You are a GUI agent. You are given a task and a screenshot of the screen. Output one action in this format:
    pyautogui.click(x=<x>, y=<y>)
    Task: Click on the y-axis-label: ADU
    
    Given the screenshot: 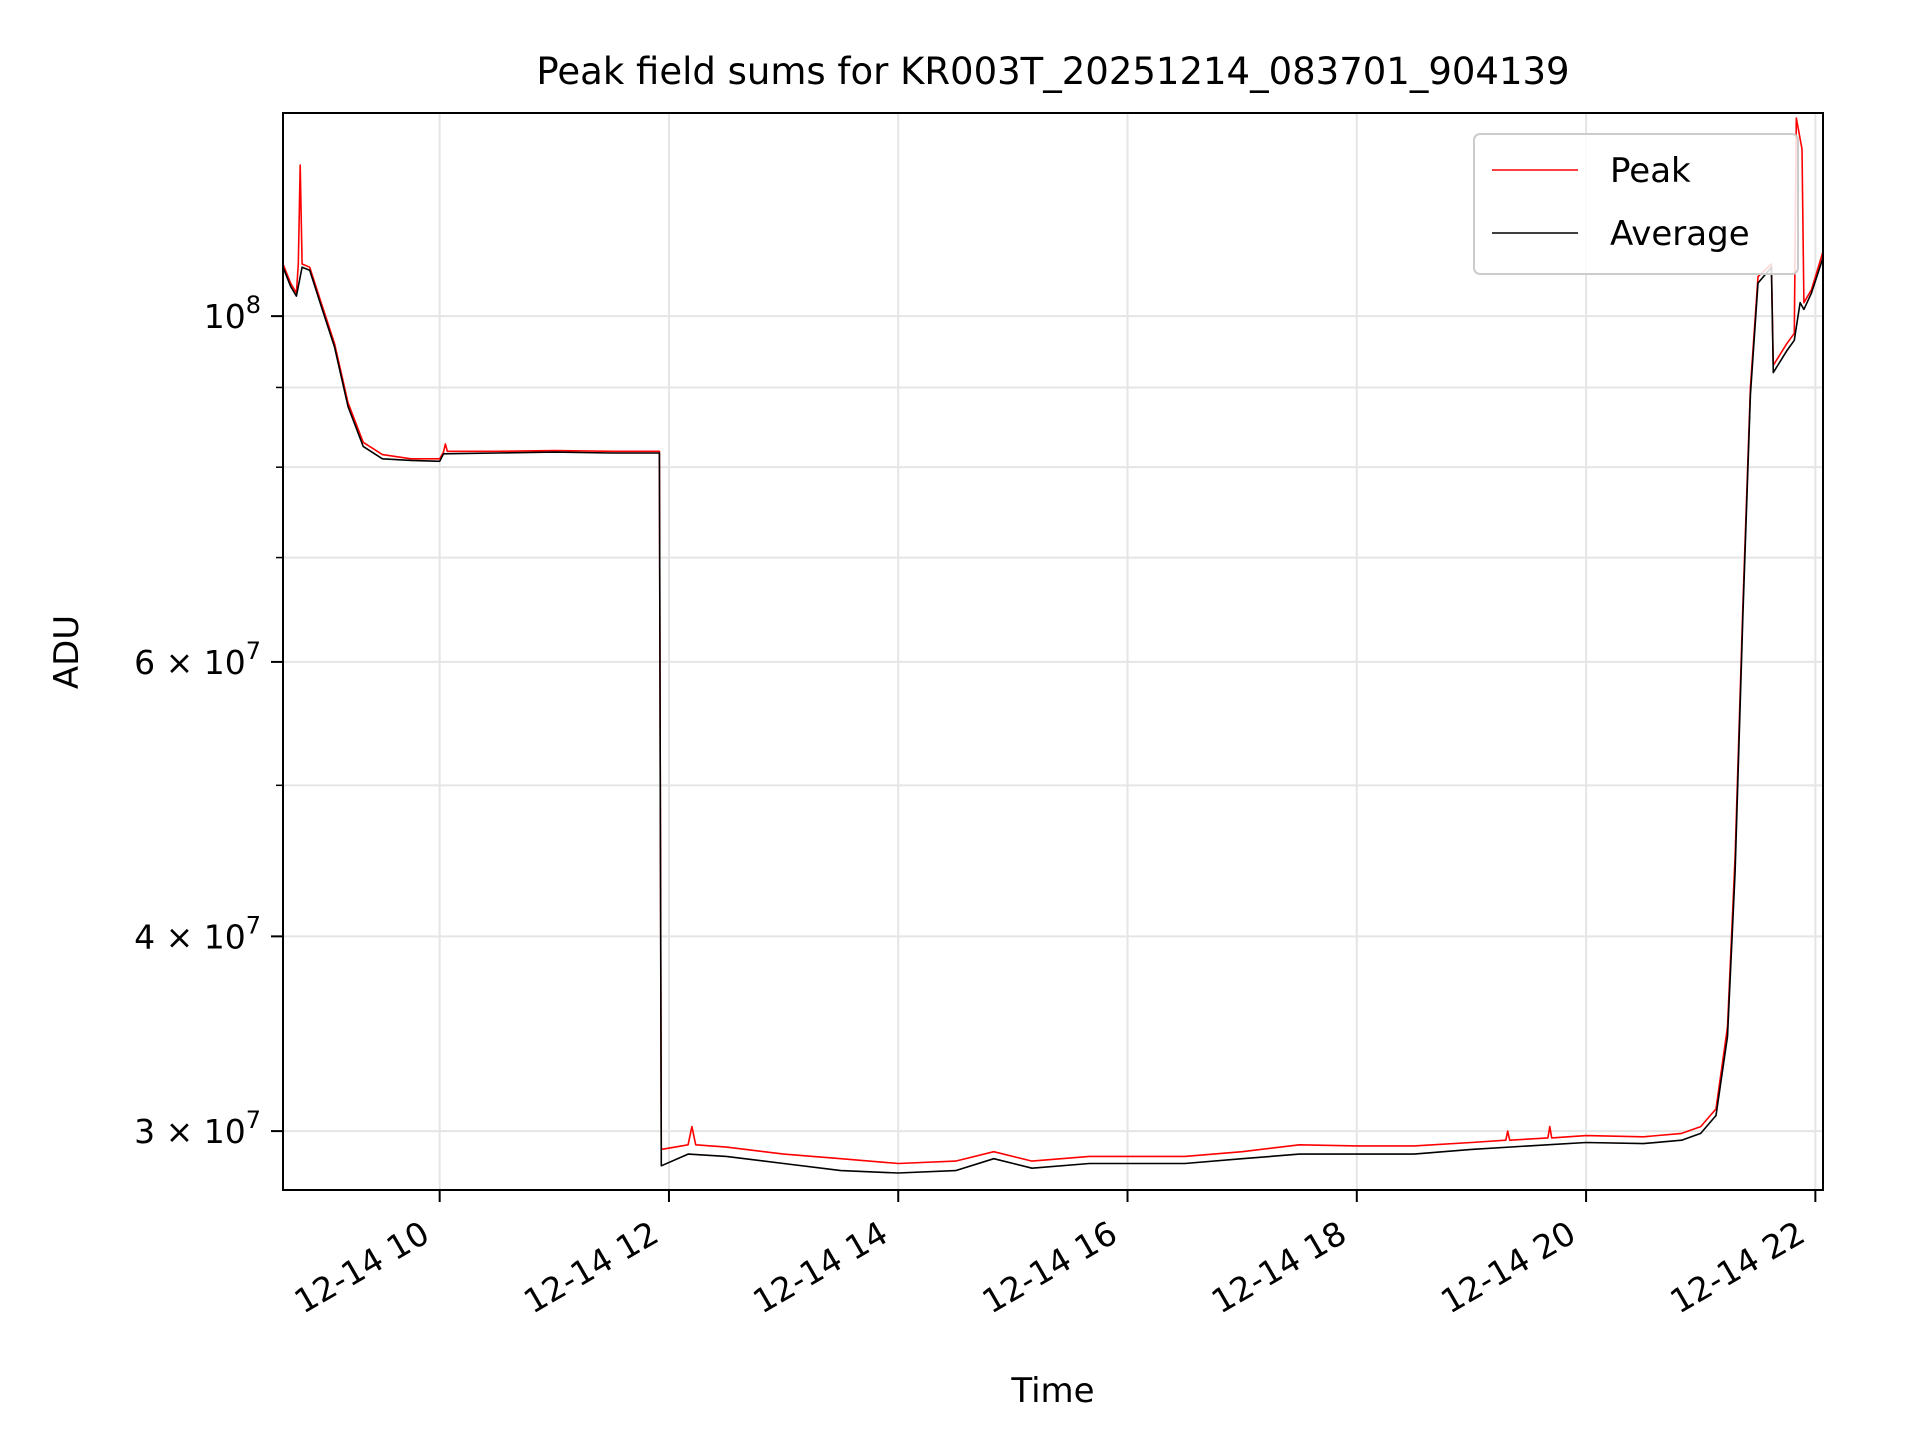 What is the action you would take?
    pyautogui.click(x=67, y=652)
    